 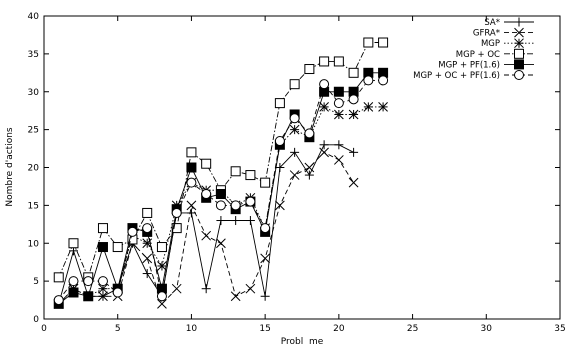 I want to click on legend-label: GFRA*, so click(x=486, y=34).